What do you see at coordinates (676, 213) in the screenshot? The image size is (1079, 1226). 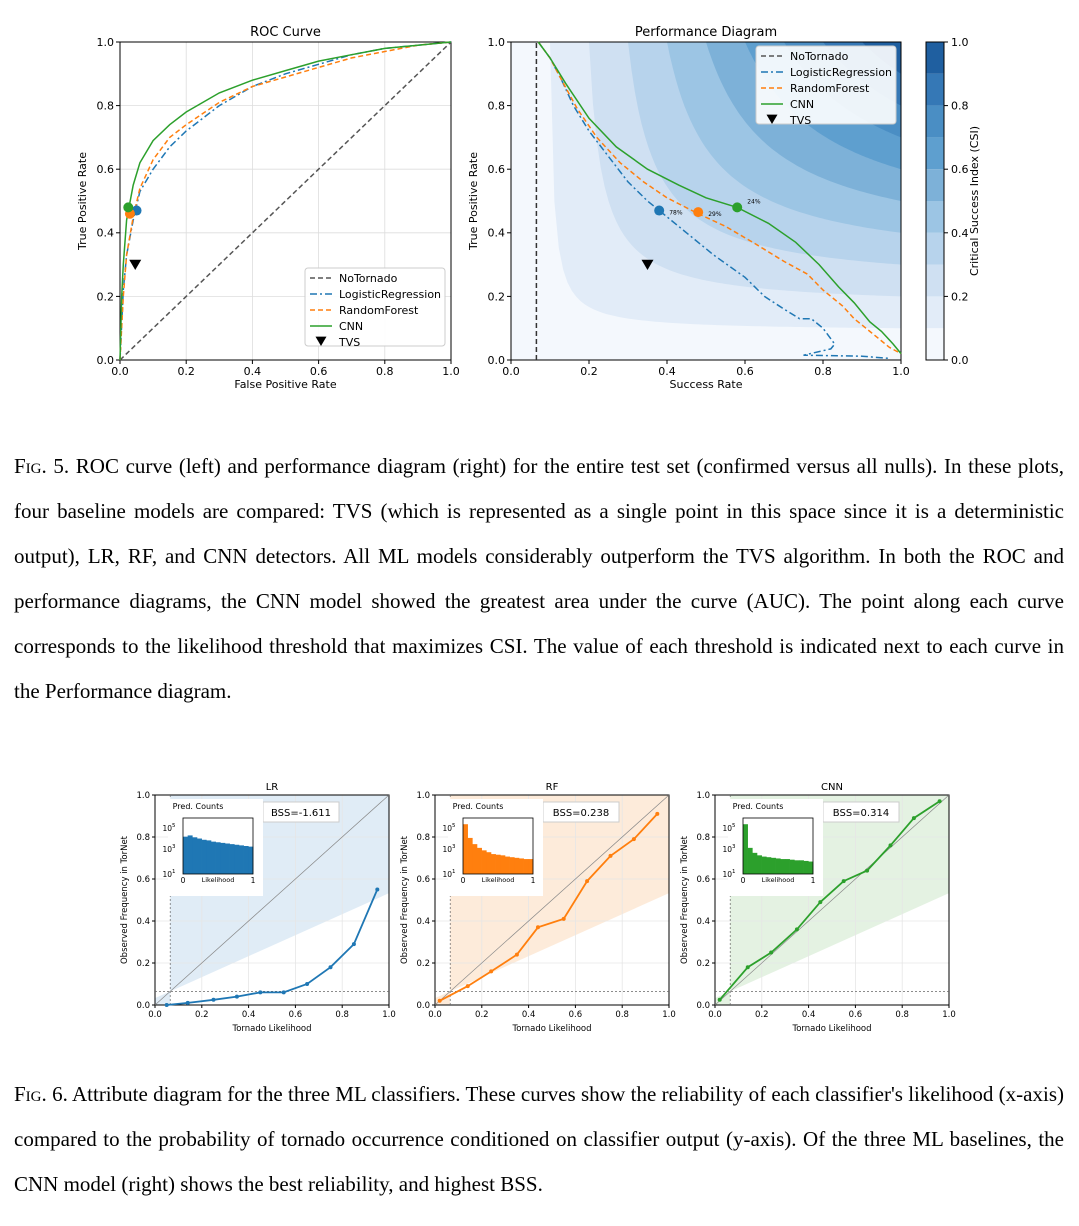 I see `perf-threshold-label: 78%` at bounding box center [676, 213].